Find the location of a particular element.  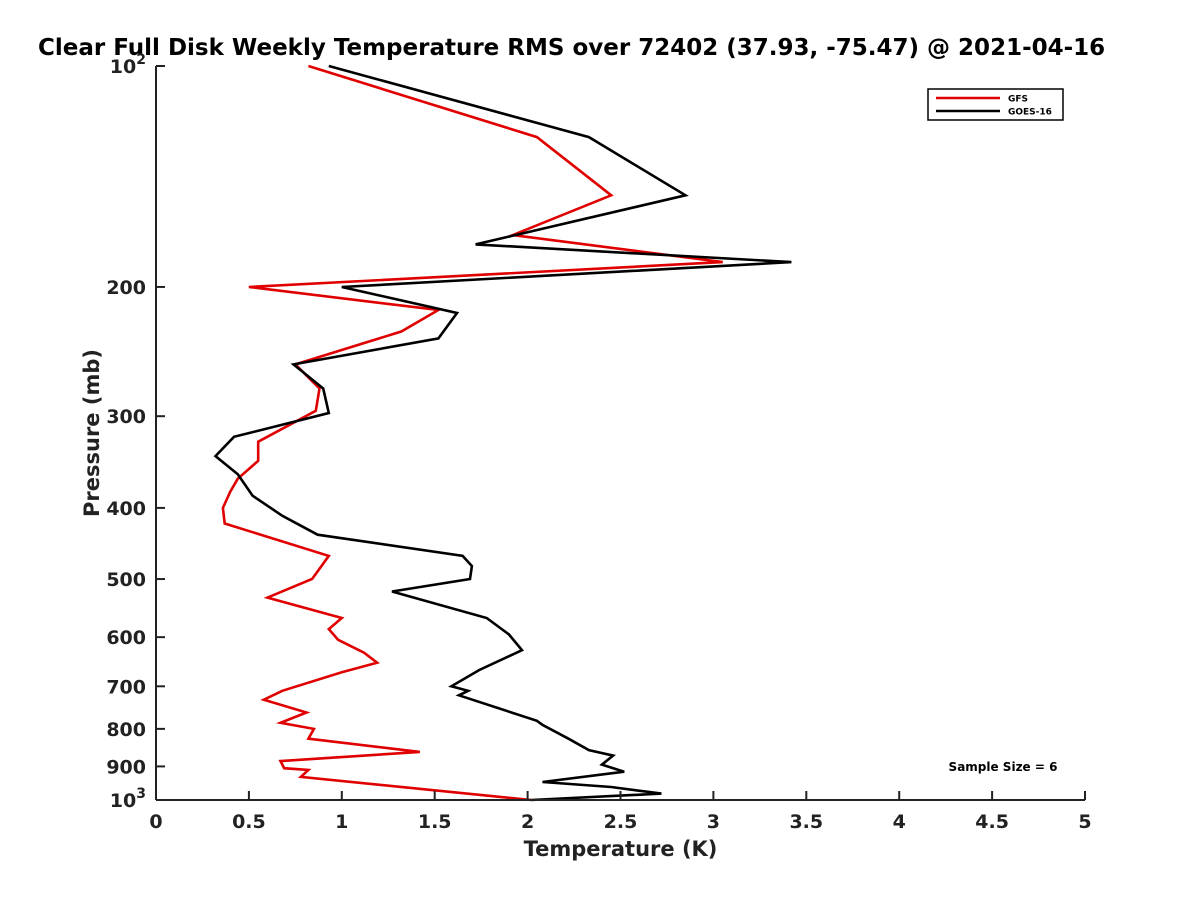

legend-label: GFS is located at coordinates (1018, 100).